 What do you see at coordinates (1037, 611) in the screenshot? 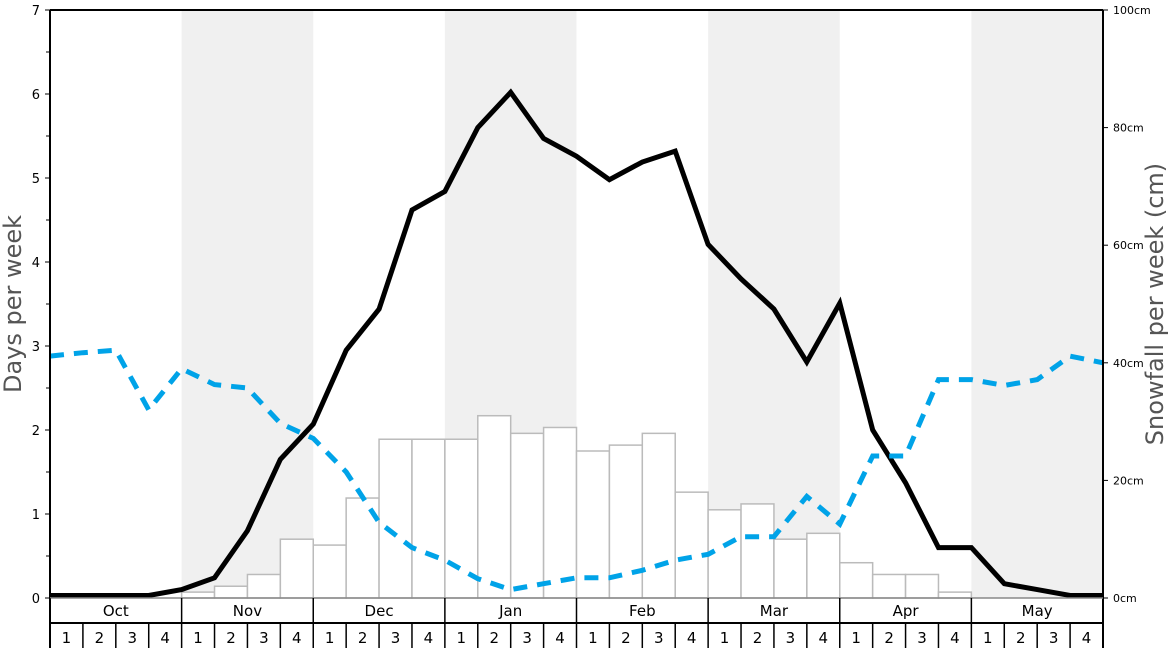
I see `month-label: May` at bounding box center [1037, 611].